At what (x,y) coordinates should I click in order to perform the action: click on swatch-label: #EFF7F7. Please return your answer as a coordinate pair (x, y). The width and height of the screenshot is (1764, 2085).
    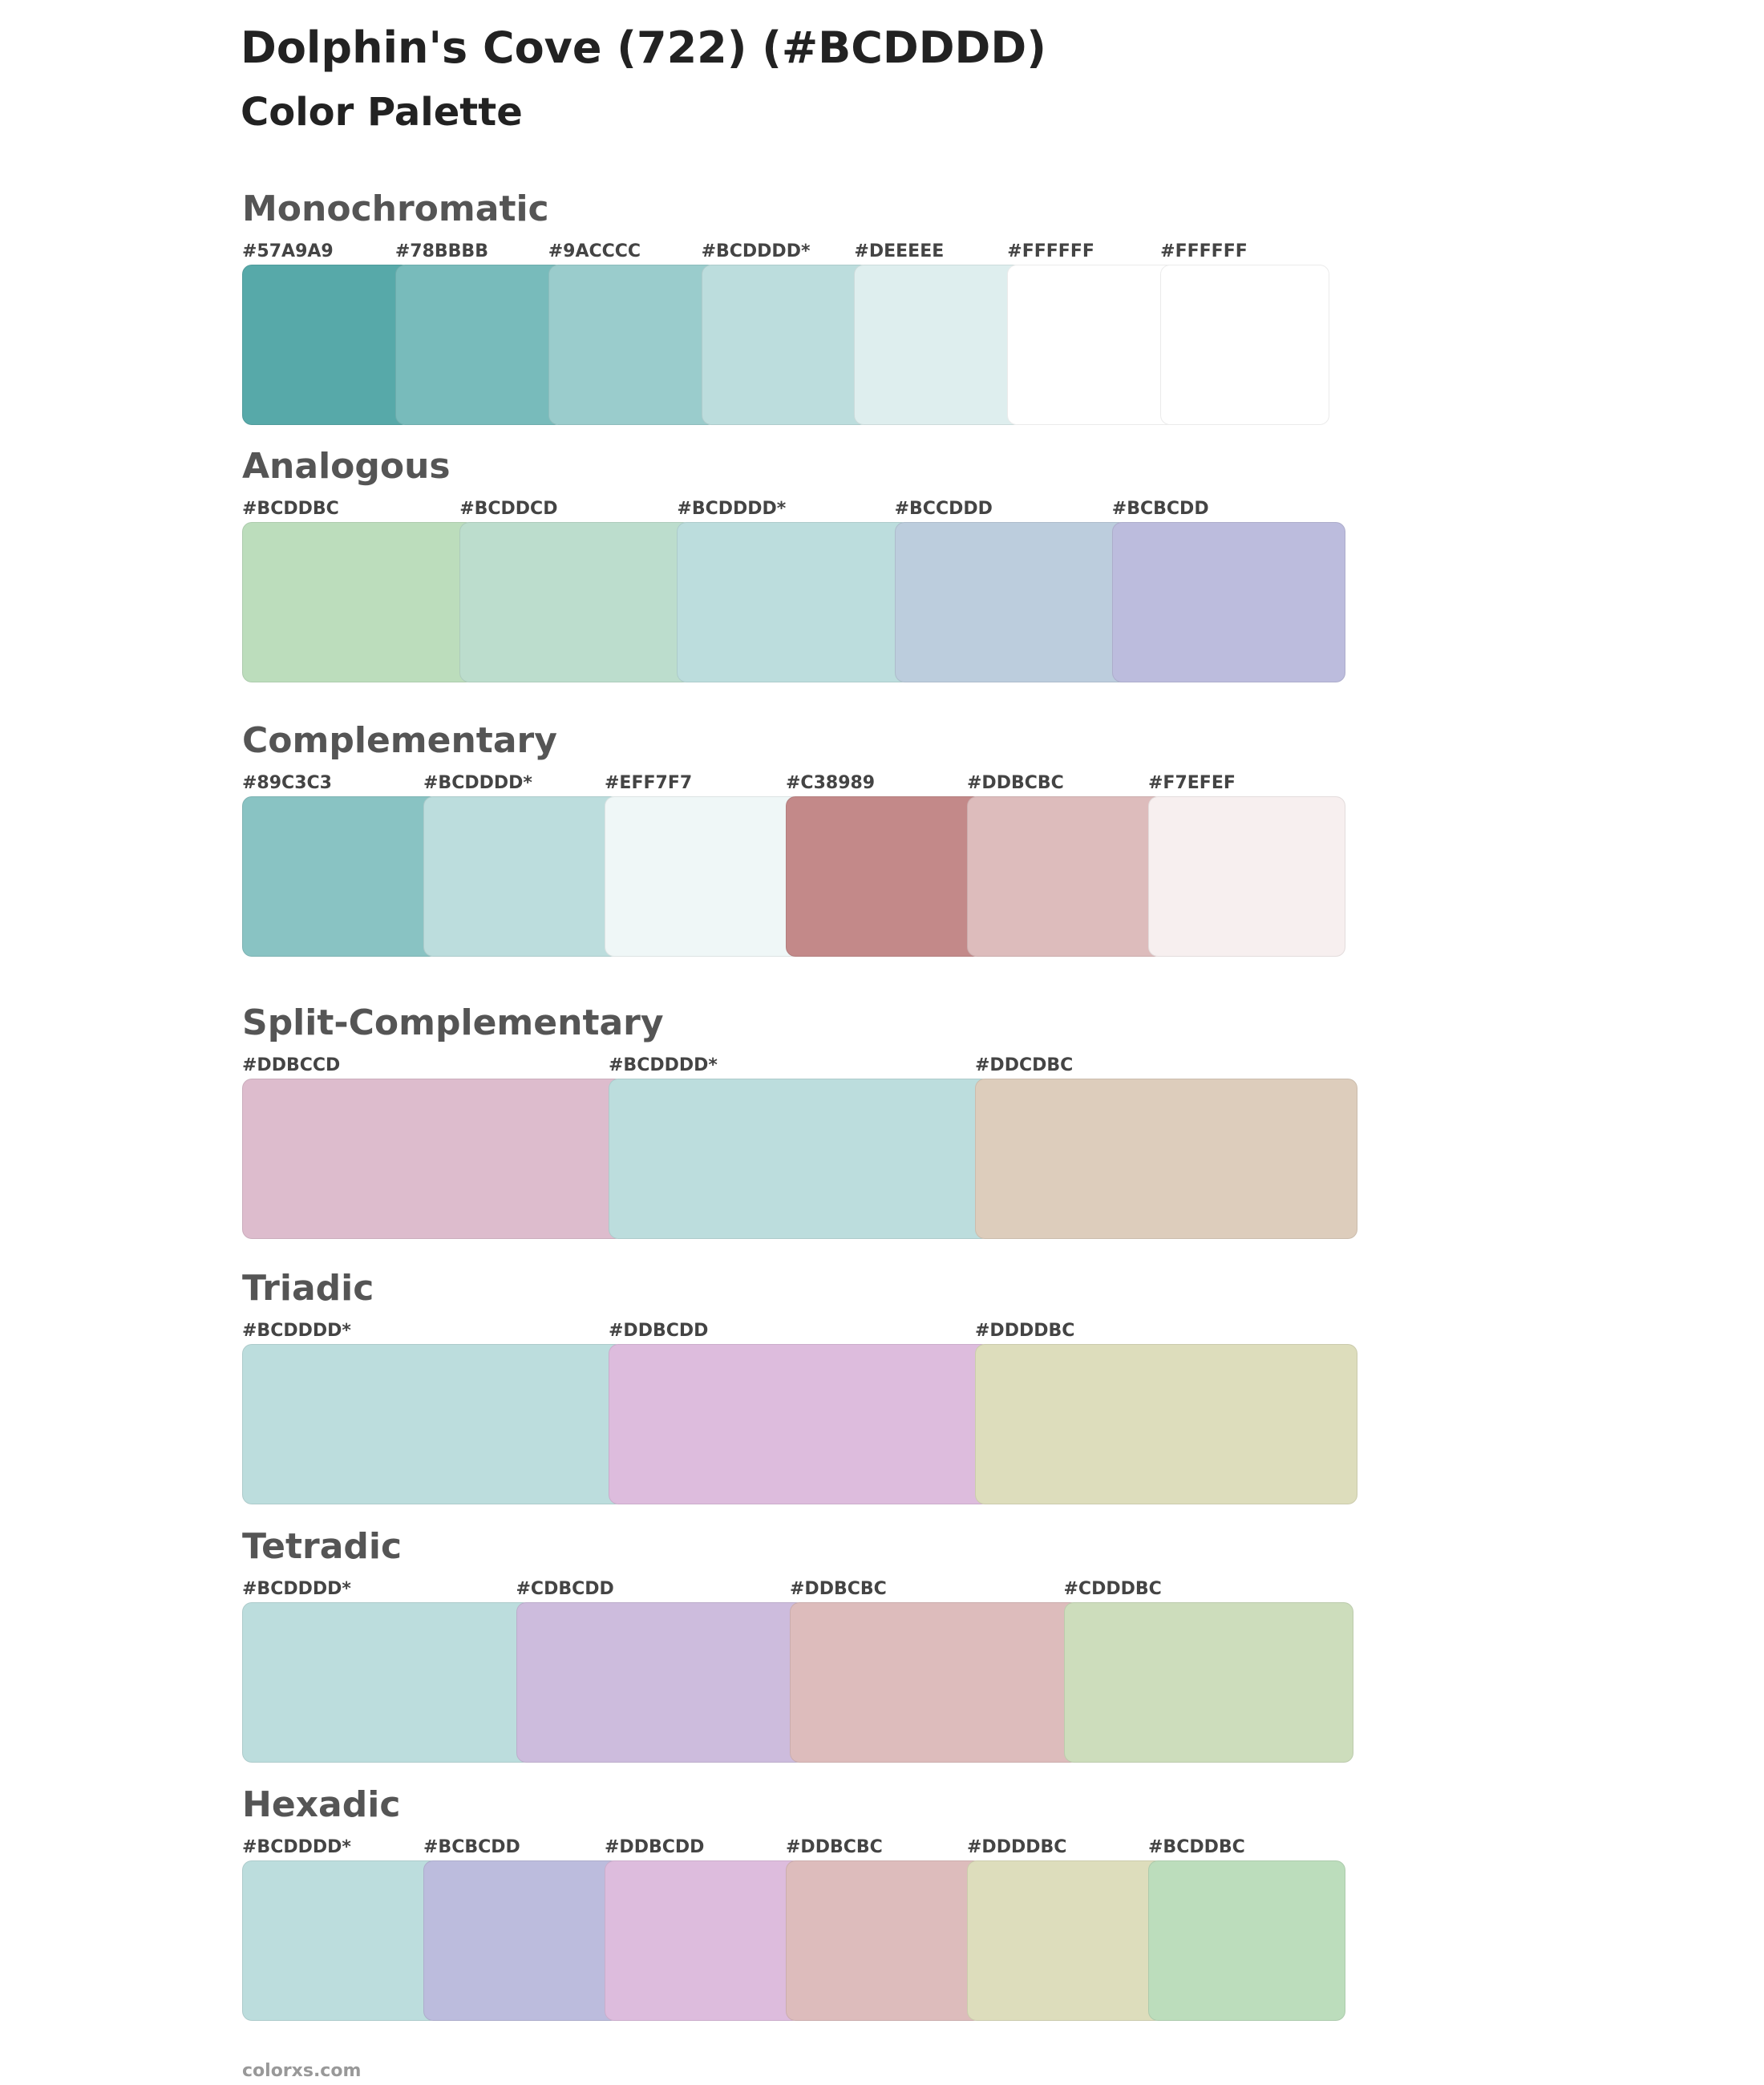
    Looking at the image, I should click on (649, 783).